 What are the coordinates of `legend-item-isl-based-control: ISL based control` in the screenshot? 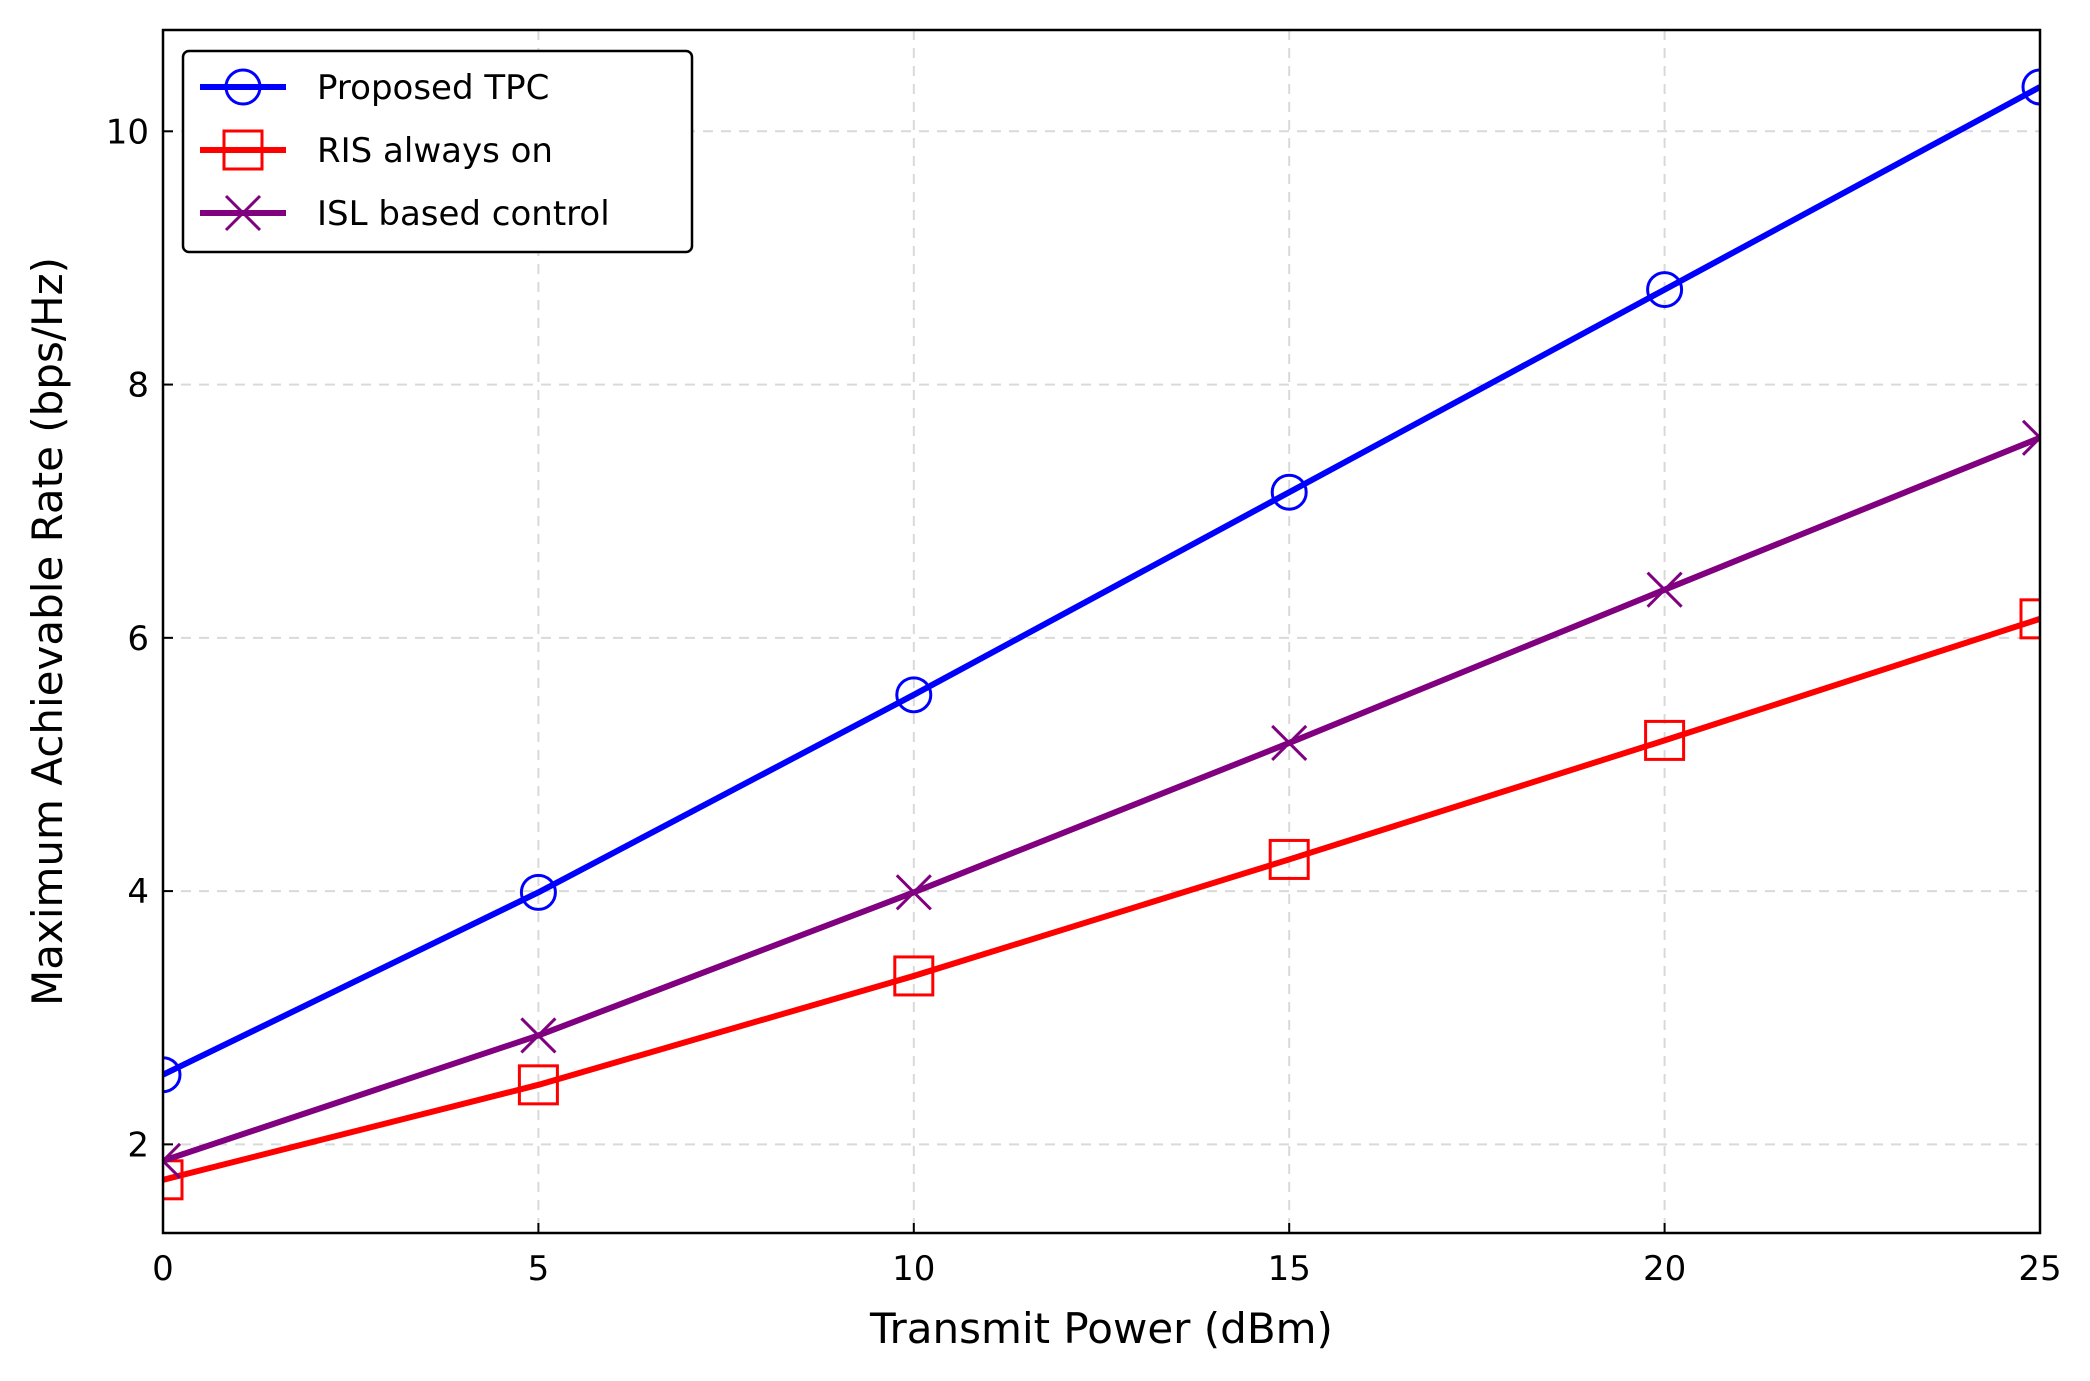 It's located at (405, 214).